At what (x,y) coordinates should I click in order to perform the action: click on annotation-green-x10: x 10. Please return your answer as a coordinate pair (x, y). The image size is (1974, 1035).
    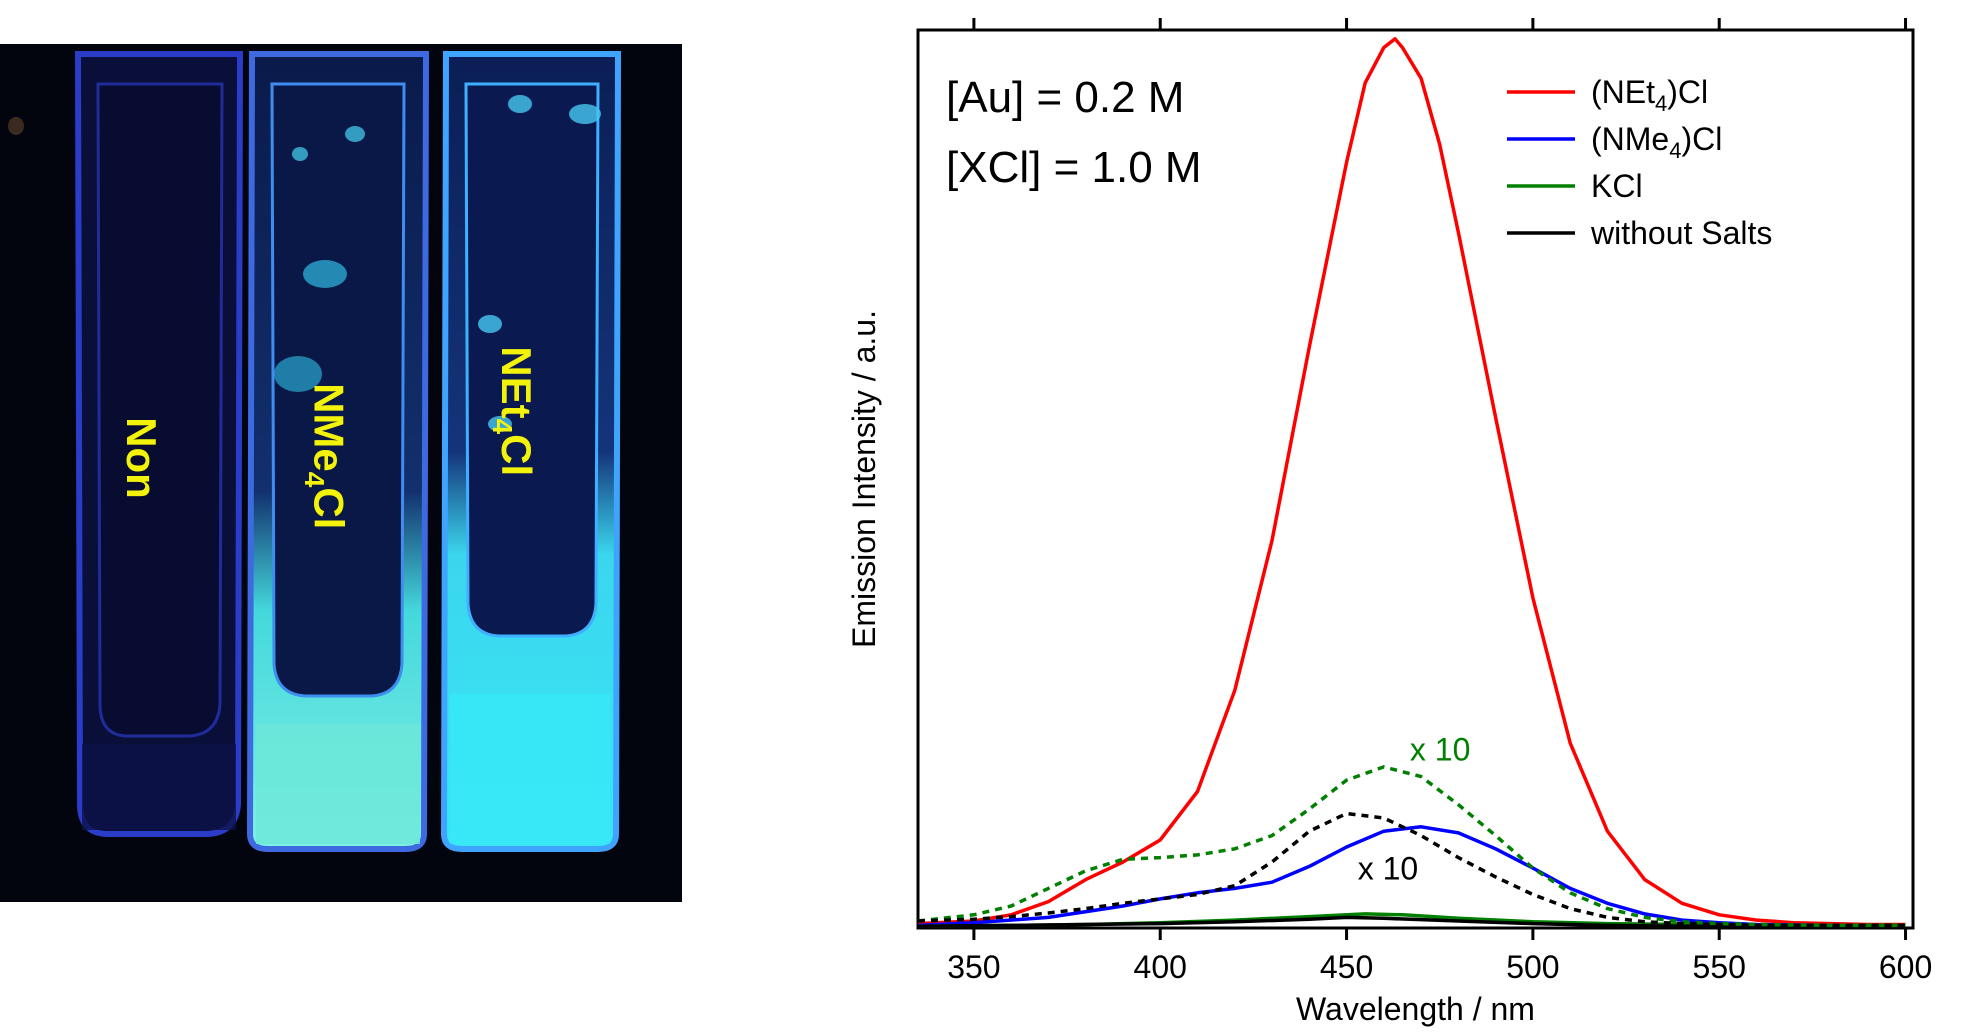
    Looking at the image, I should click on (1440, 750).